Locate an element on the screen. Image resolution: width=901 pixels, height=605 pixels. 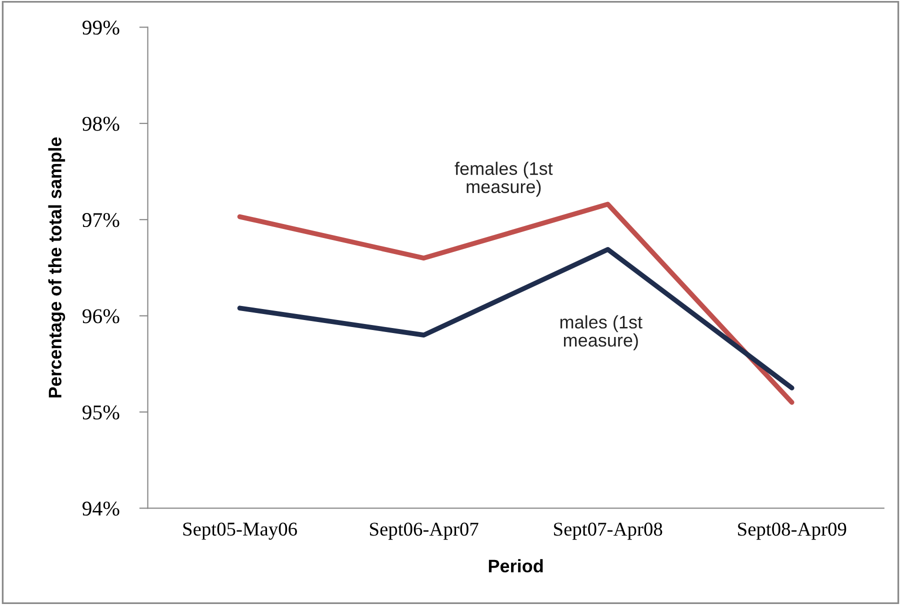
series-label: females (1st measure) is located at coordinates (503, 179).